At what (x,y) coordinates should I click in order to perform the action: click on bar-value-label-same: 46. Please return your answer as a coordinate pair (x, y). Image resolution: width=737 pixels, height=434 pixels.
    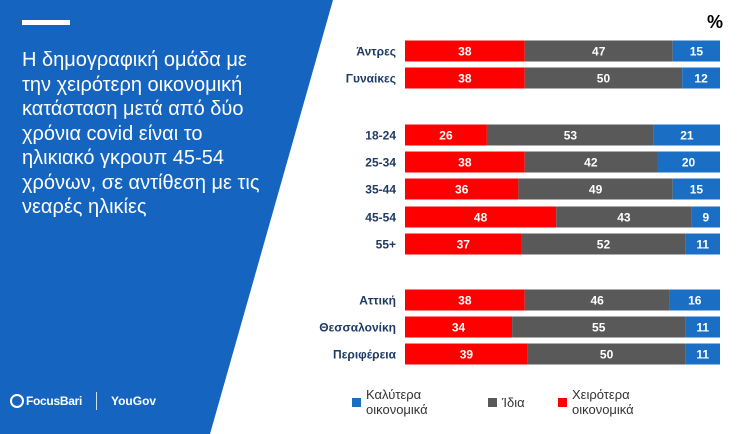
    Looking at the image, I should click on (597, 301).